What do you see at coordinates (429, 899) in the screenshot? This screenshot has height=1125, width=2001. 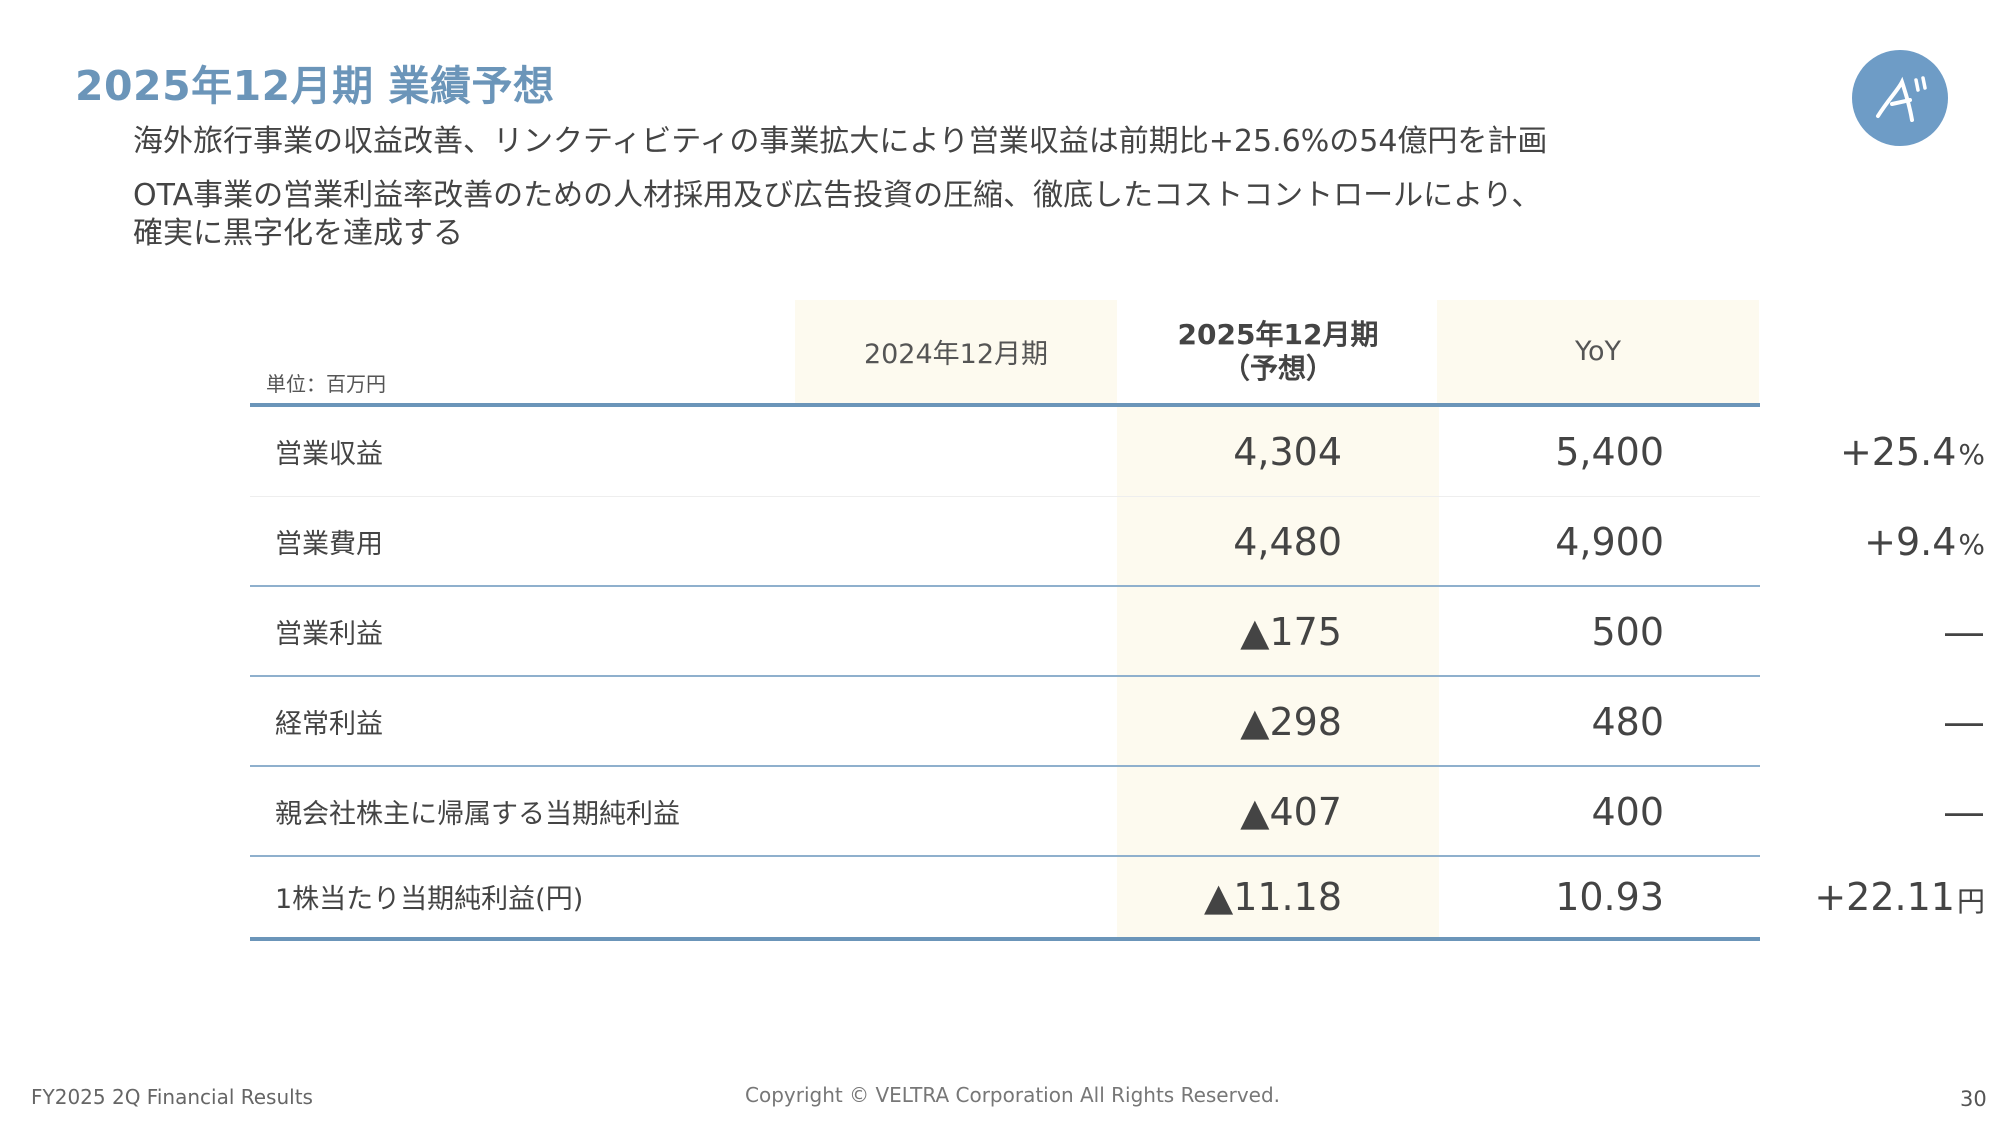 I see `row-label: 1株当たり当期純利益(円)` at bounding box center [429, 899].